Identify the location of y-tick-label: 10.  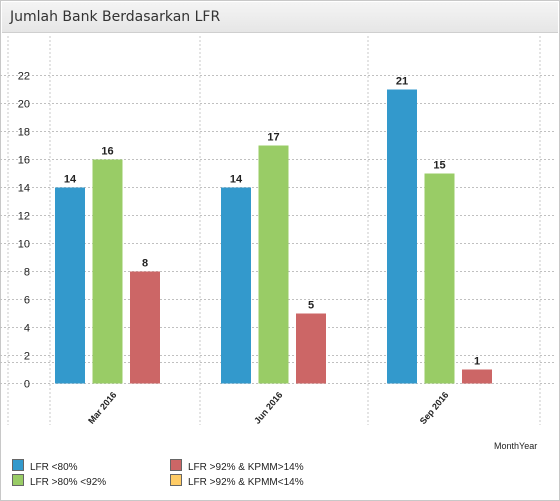
(24, 245).